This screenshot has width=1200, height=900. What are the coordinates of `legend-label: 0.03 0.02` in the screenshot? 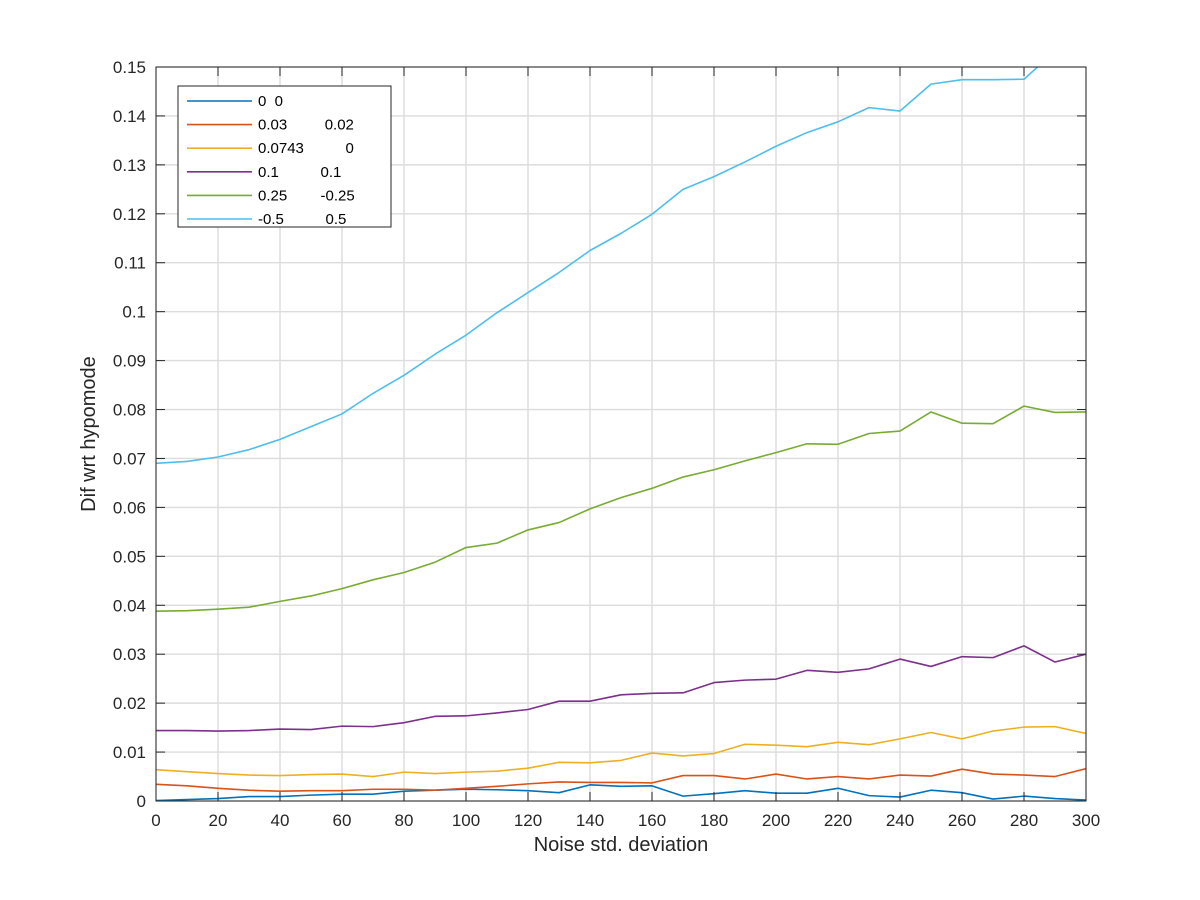 It's located at (306, 125).